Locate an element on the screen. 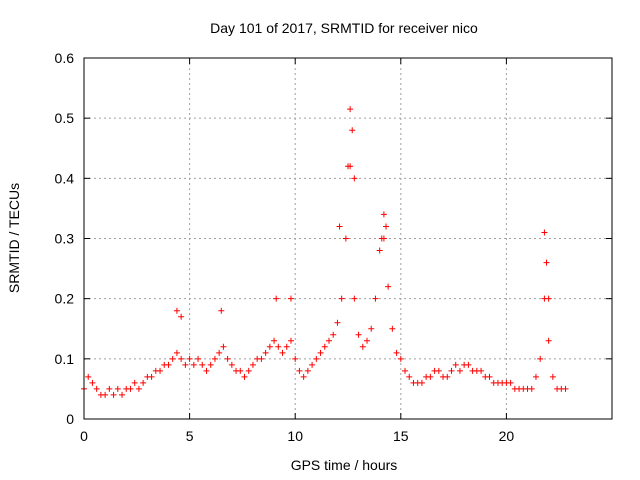 The height and width of the screenshot is (480, 640). x-tick-label: 0 is located at coordinates (84, 436).